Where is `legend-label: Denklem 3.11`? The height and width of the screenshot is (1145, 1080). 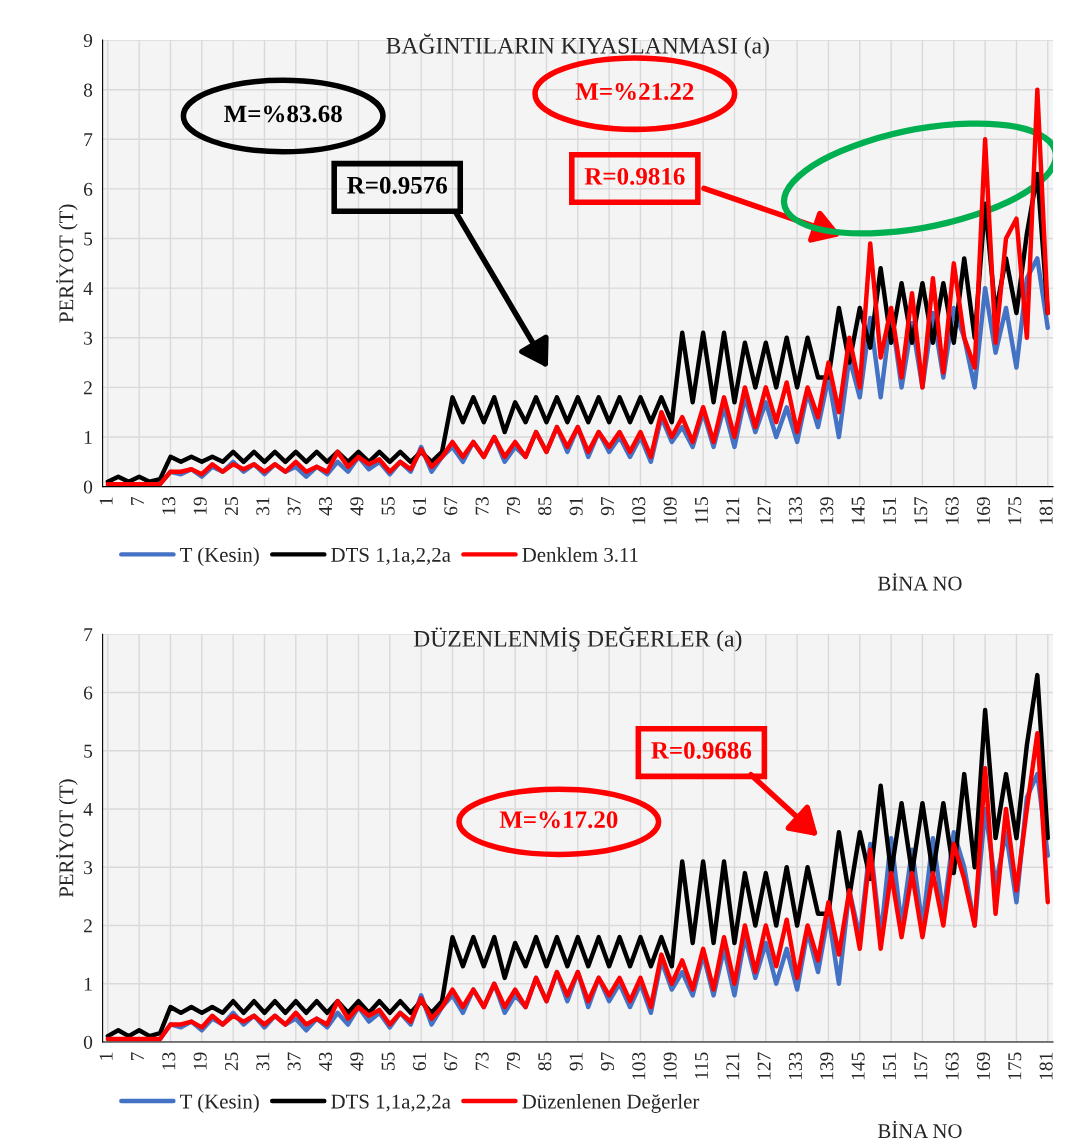 legend-label: Denklem 3.11 is located at coordinates (580, 554).